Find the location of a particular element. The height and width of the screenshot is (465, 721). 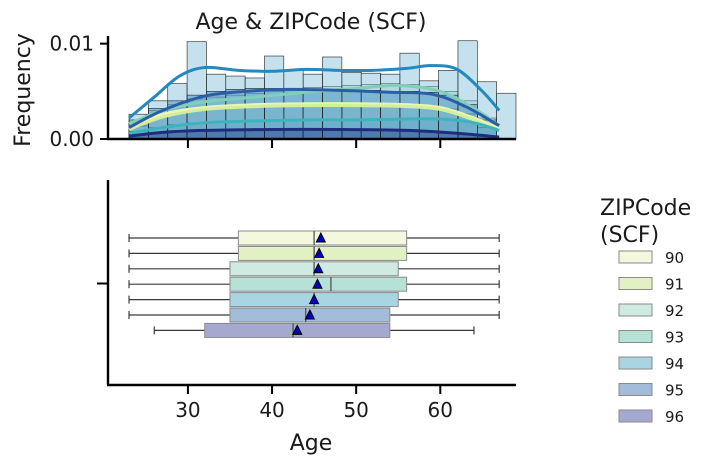

legend-label: 96 is located at coordinates (674, 417).